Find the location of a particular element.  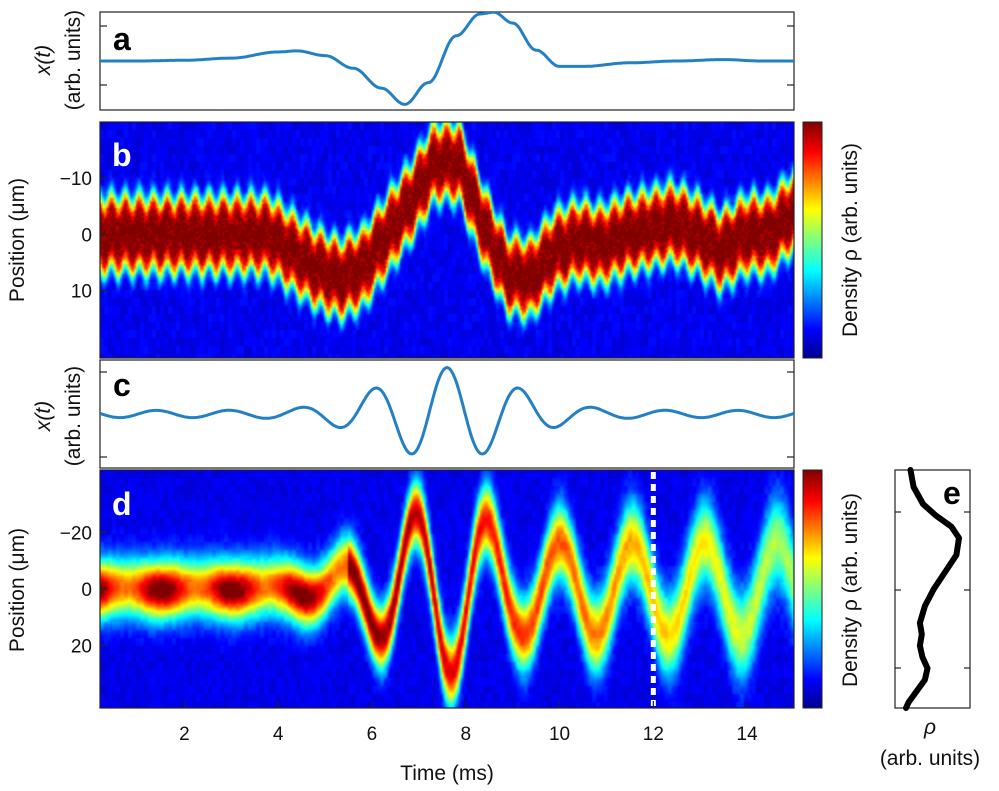

panel-d-ylabel: Position (μm) is located at coordinates (17, 590).